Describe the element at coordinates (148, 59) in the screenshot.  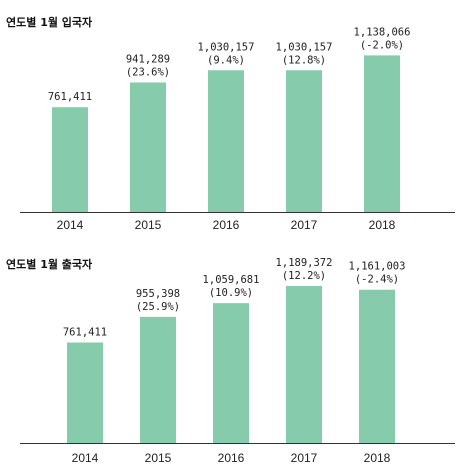
I see `value-label-2015: 941,289` at that location.